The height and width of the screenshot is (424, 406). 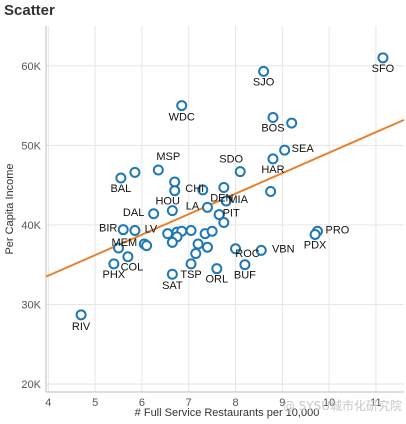 I want to click on x-tick-label: 4, so click(x=48, y=403).